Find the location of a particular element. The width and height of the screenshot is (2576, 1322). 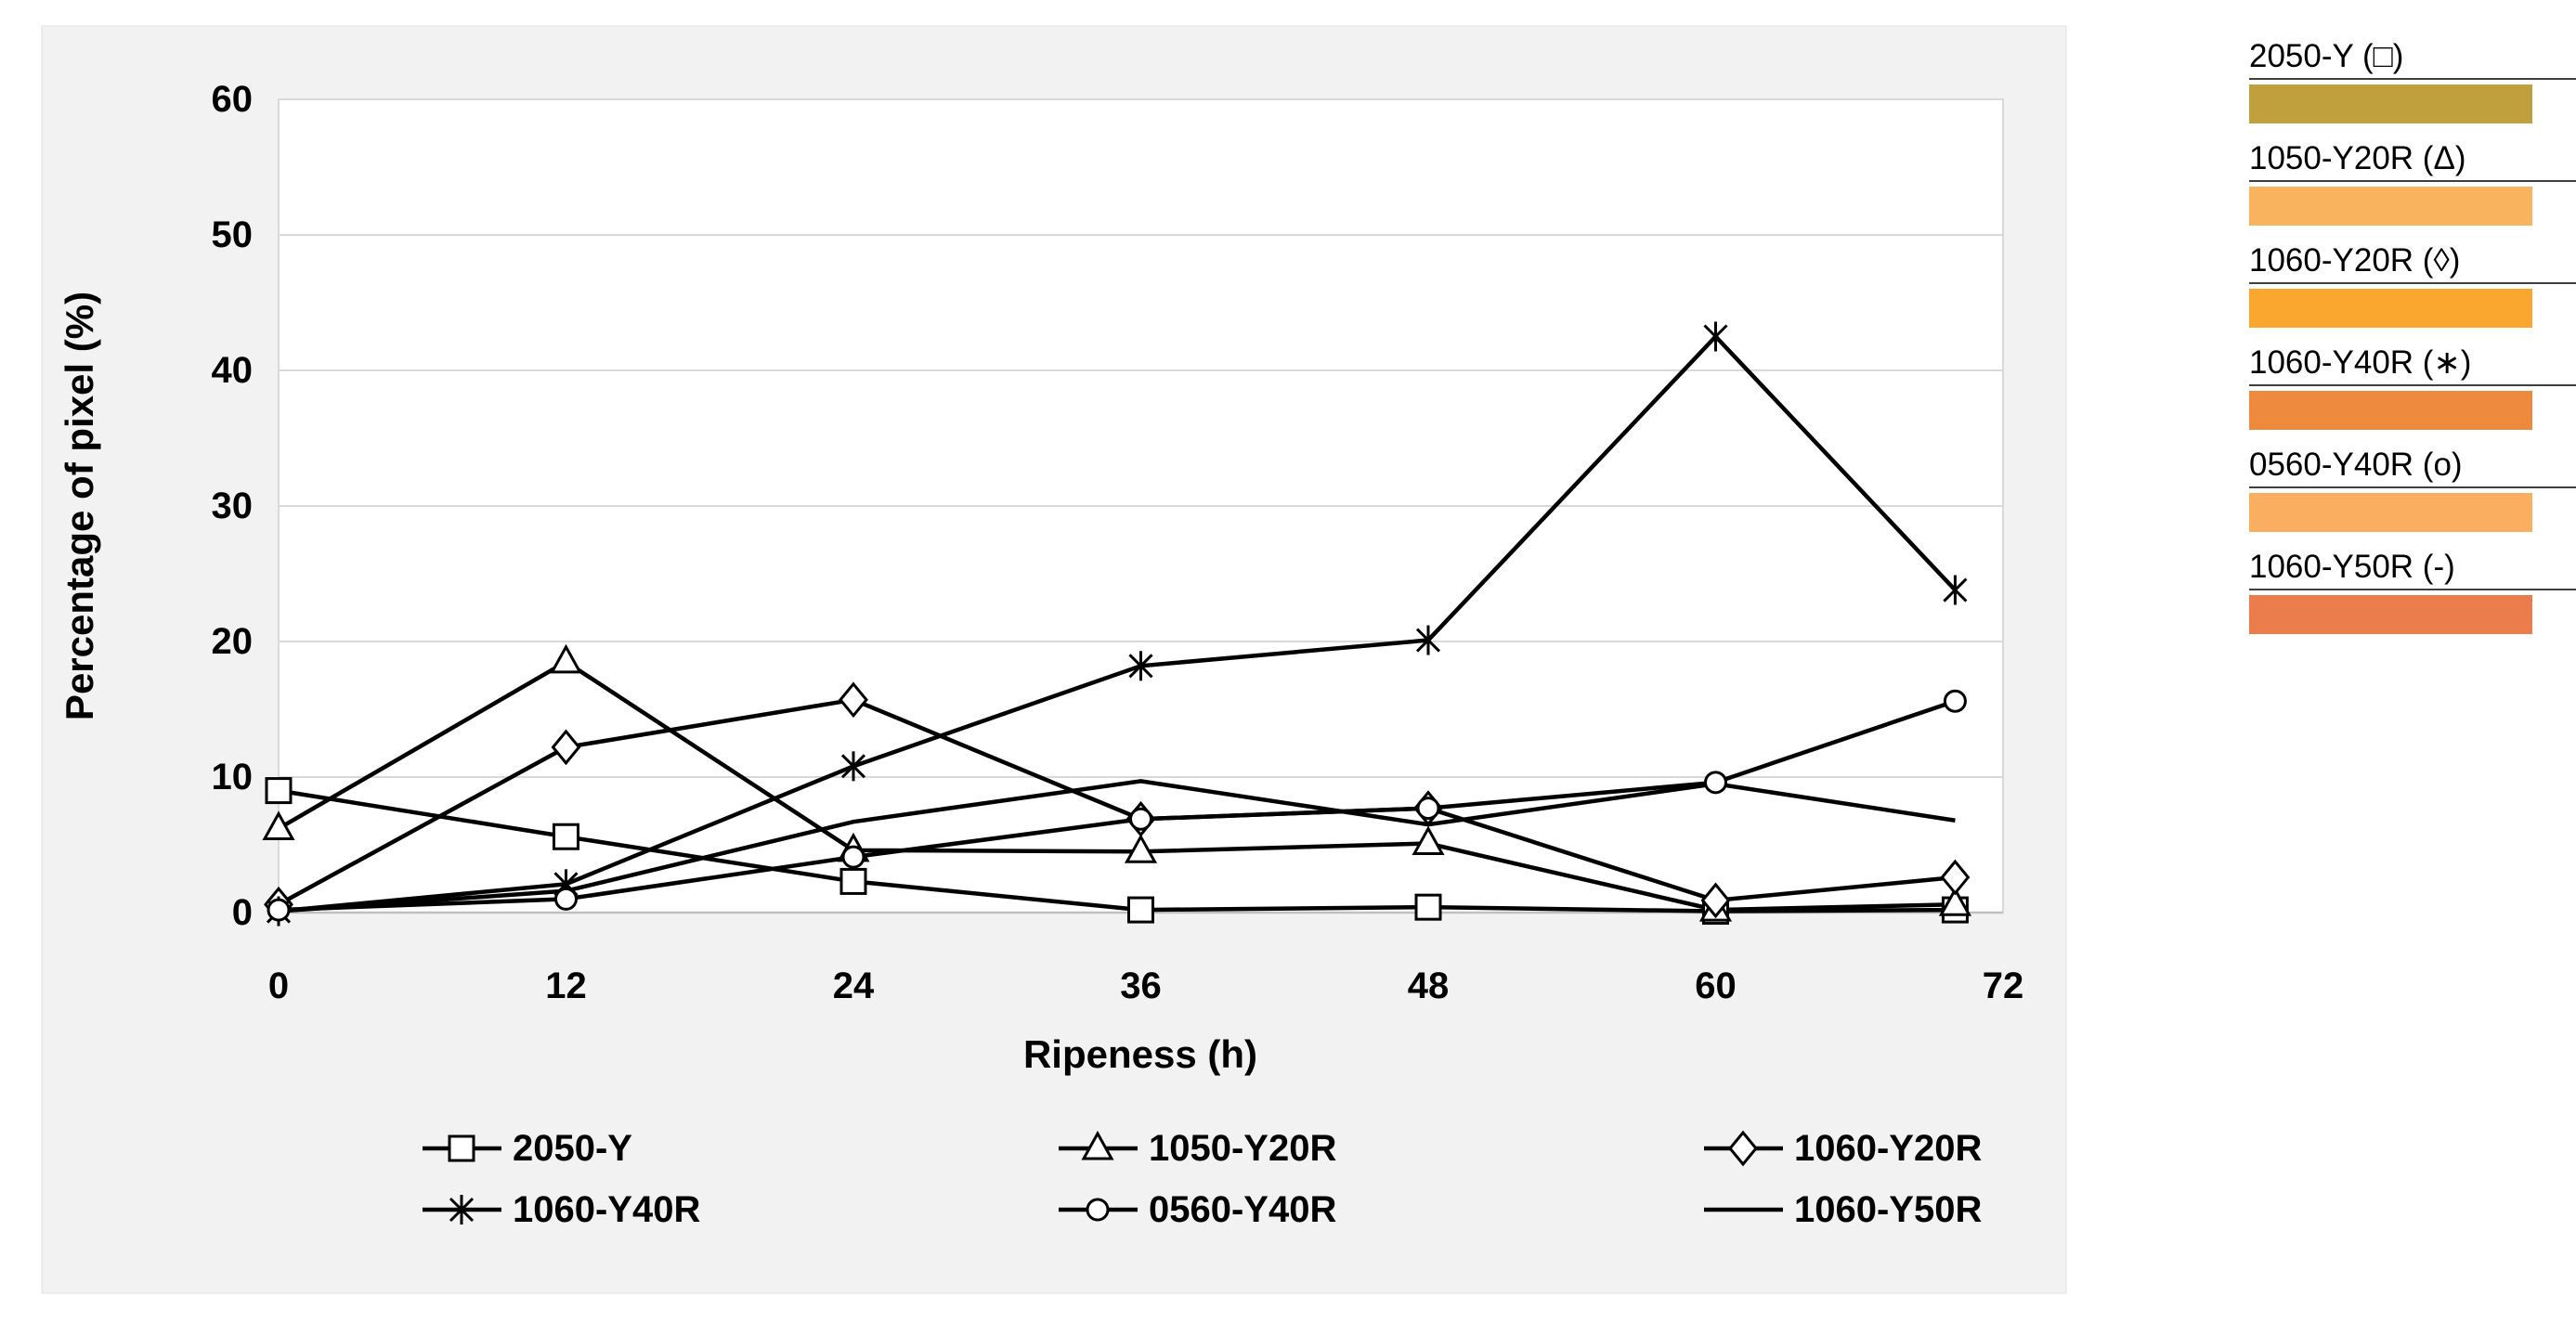

y-tick-label: 10 is located at coordinates (233, 777).